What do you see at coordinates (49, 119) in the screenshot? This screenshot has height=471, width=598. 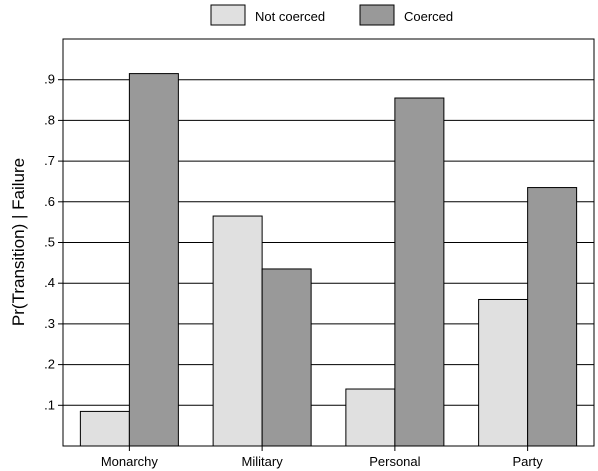 I see `y-tick-label: .8` at bounding box center [49, 119].